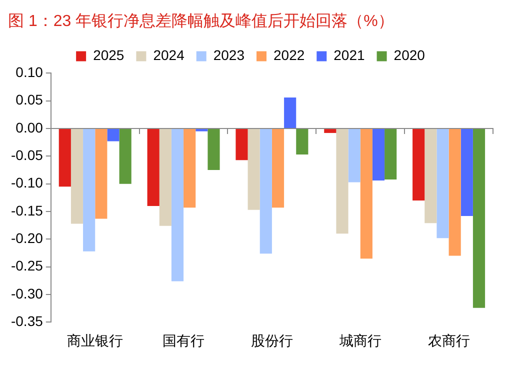  What do you see at coordinates (27, 155) in the screenshot?
I see `y-tick-label: -0.05` at bounding box center [27, 155].